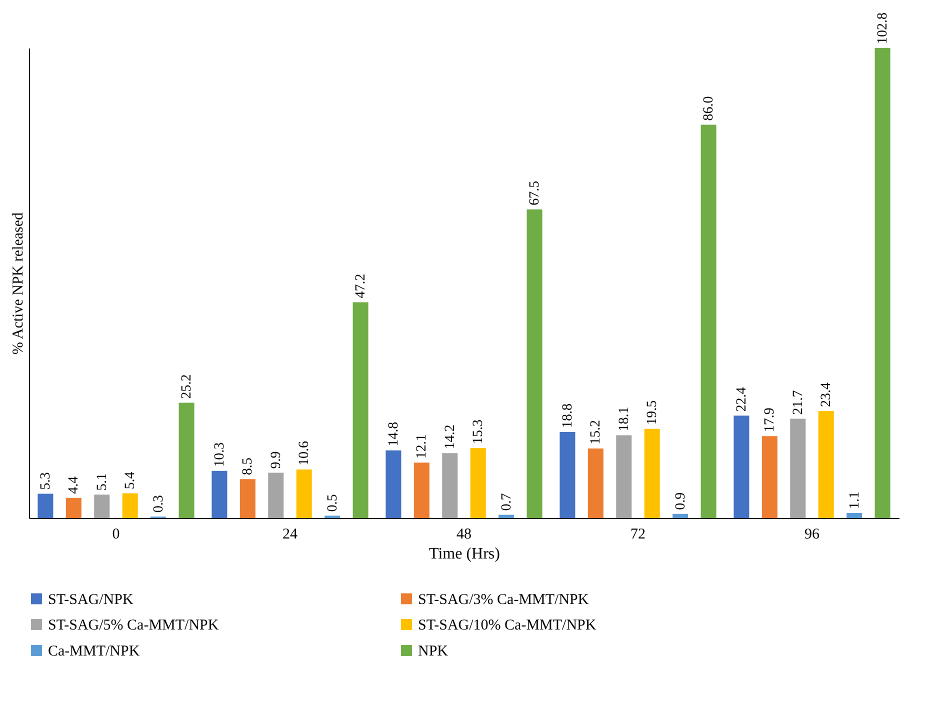 This screenshot has height=710, width=931. What do you see at coordinates (464, 534) in the screenshot?
I see `x-tick-label: 48` at bounding box center [464, 534].